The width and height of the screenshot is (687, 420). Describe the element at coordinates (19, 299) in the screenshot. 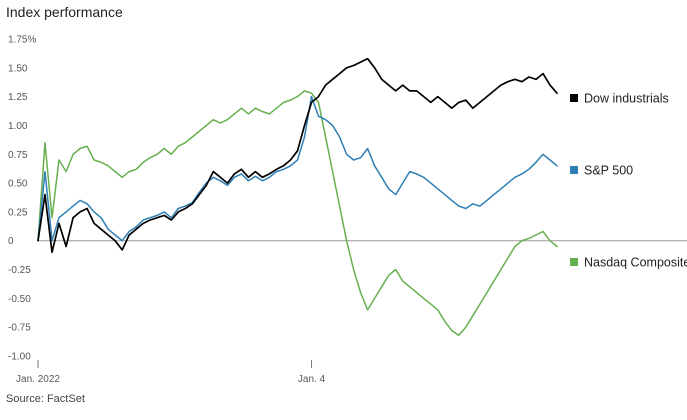

I see `y-tick-label: -0.50` at that location.